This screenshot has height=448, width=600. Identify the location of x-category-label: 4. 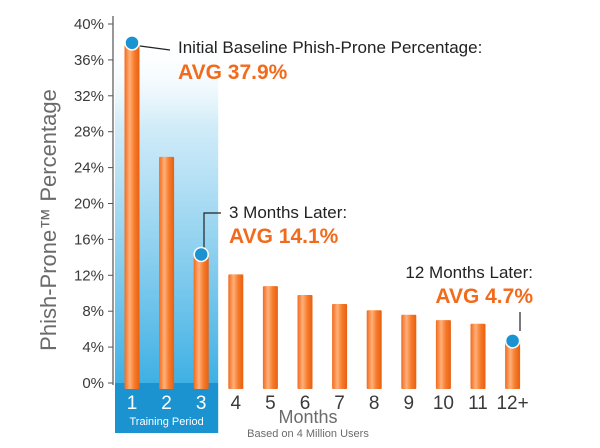
(236, 403).